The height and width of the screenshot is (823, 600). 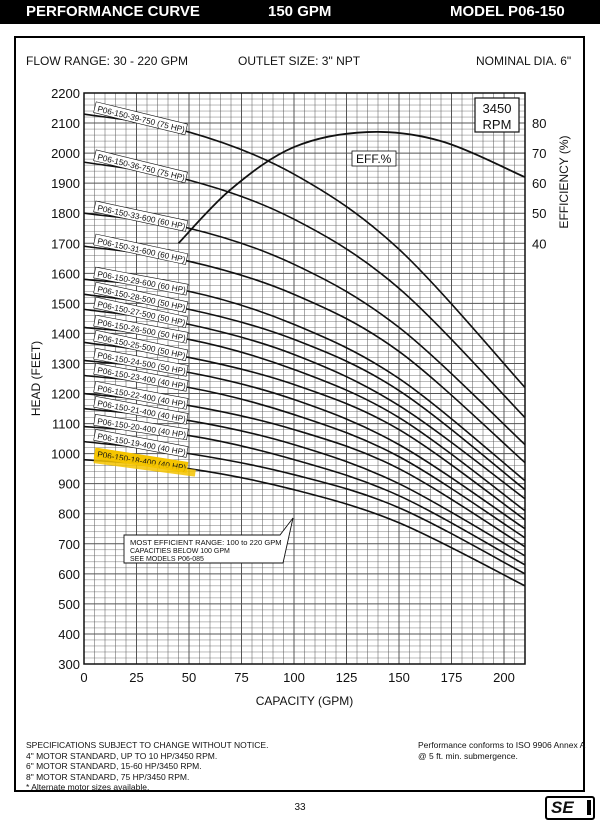 I want to click on curve-label-text: P06-150-39-750 (75 HP), so click(x=140, y=119).